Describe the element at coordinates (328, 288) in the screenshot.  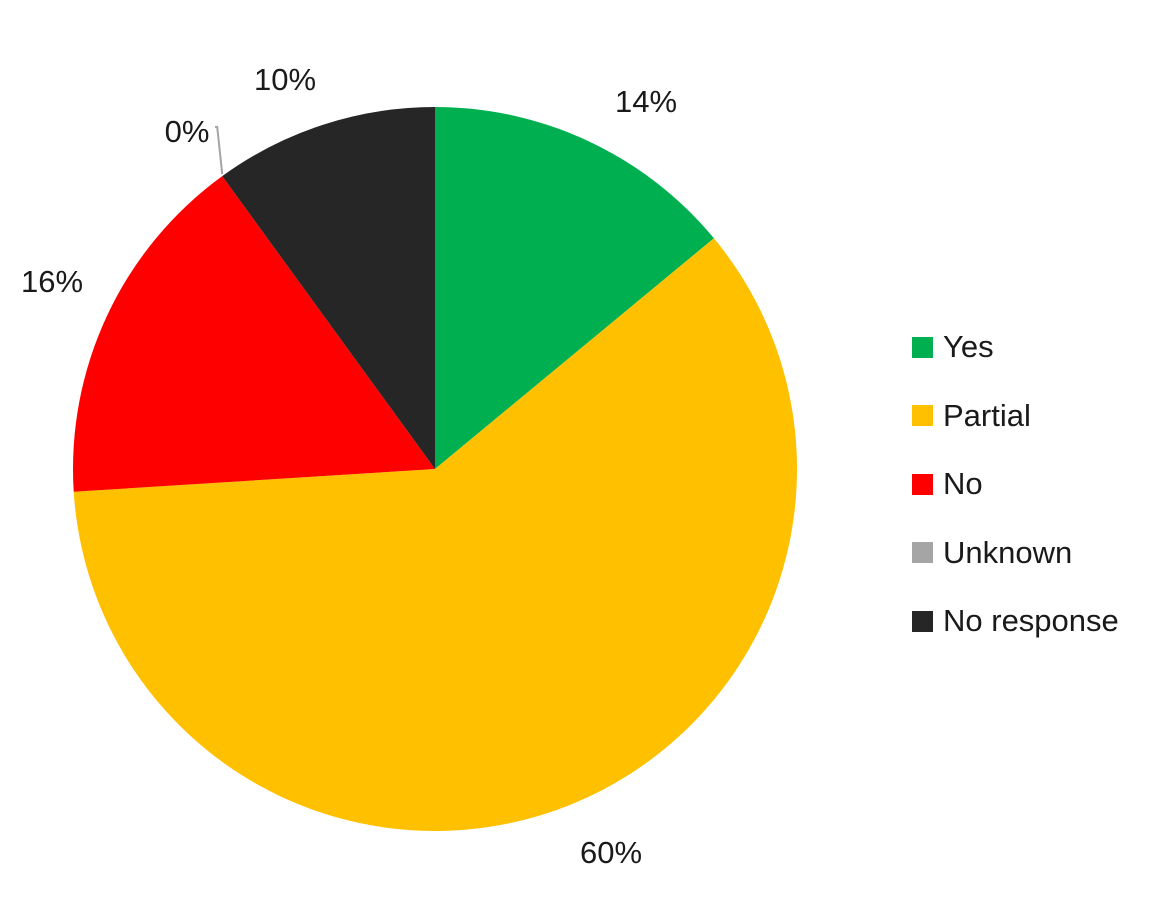
I see `pie-slice-no-response` at that location.